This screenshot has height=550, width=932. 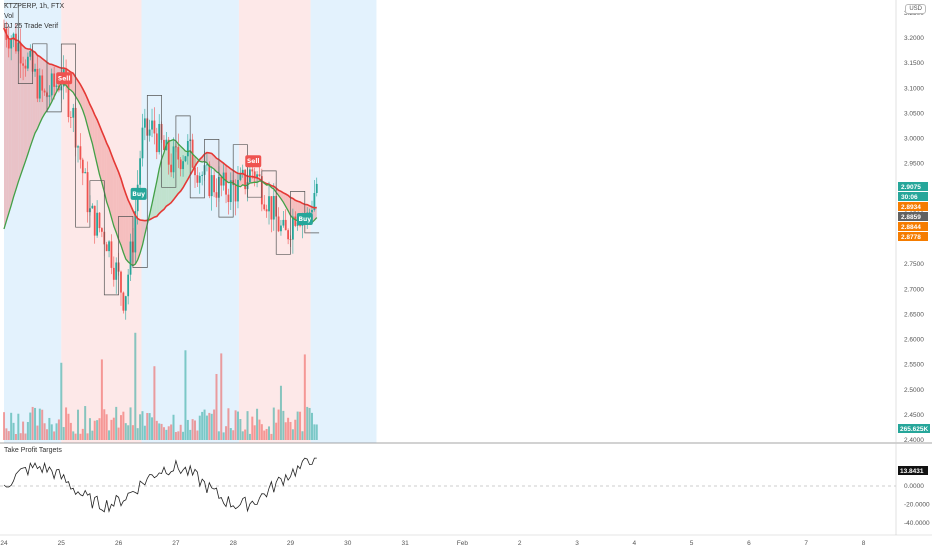 I want to click on price-label-2: 2.8934, so click(x=913, y=206).